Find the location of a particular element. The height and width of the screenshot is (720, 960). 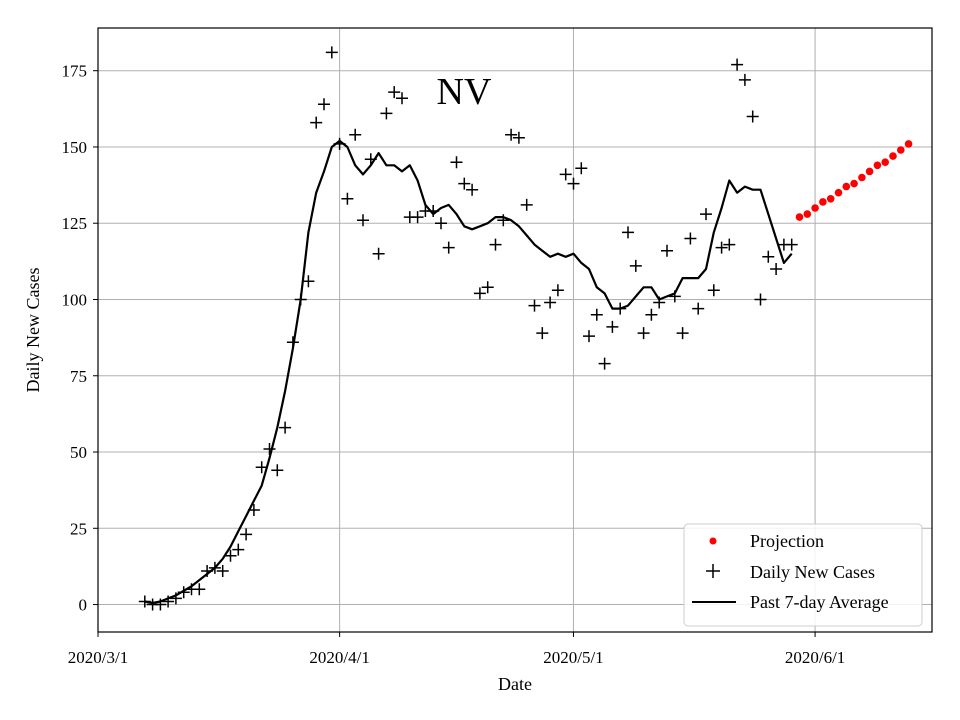

y-axis-label: Daily New Cases is located at coordinates (33, 330).